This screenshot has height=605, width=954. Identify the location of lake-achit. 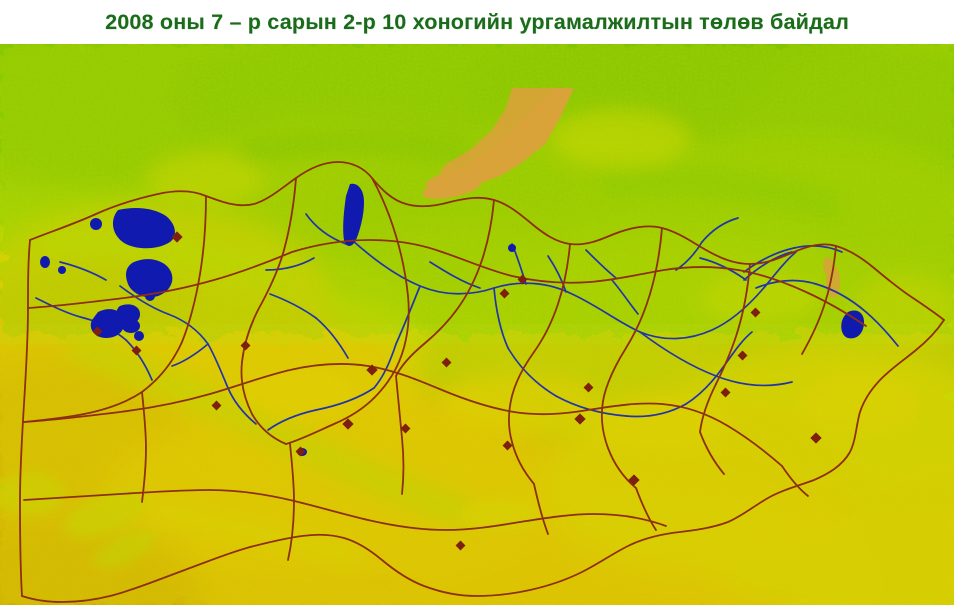
(45, 262).